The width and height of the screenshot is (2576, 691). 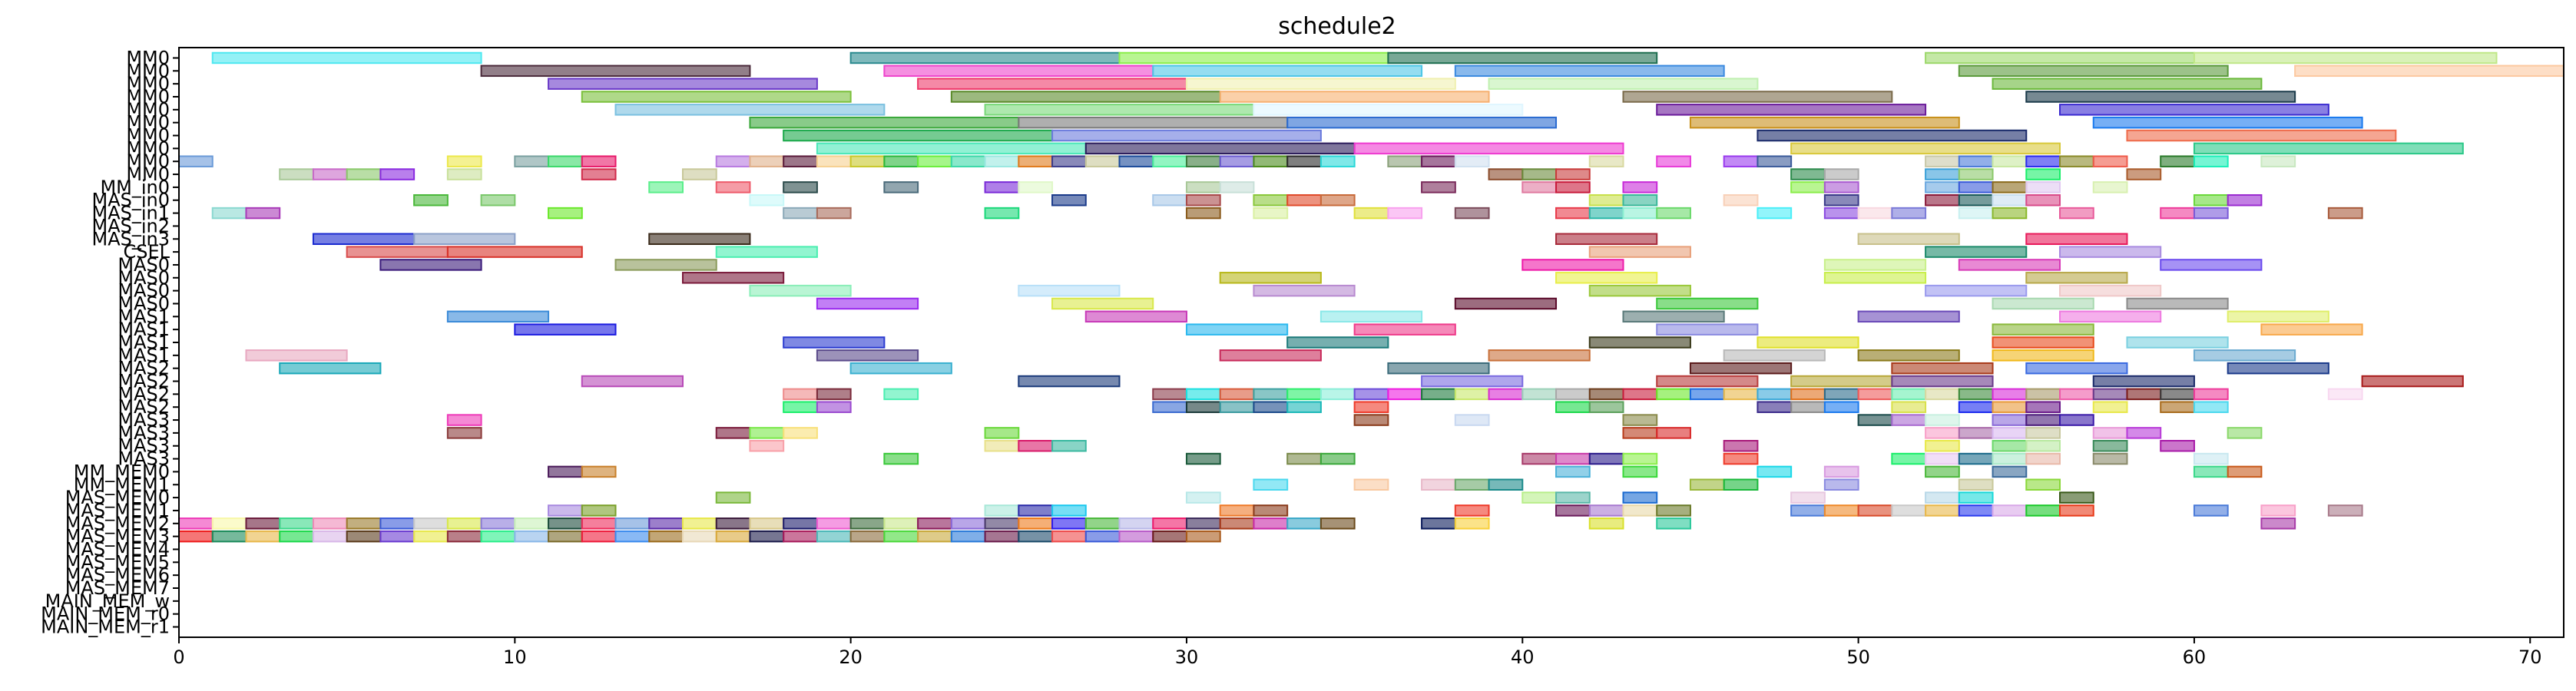 What do you see at coordinates (122, 484) in the screenshot?
I see `y-tick-label: MM_MEM1` at bounding box center [122, 484].